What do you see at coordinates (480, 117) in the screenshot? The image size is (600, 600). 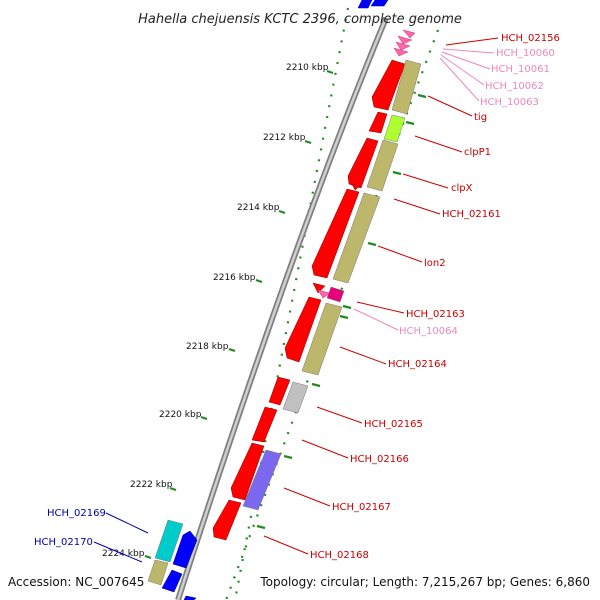 I see `gene-label: tig` at bounding box center [480, 117].